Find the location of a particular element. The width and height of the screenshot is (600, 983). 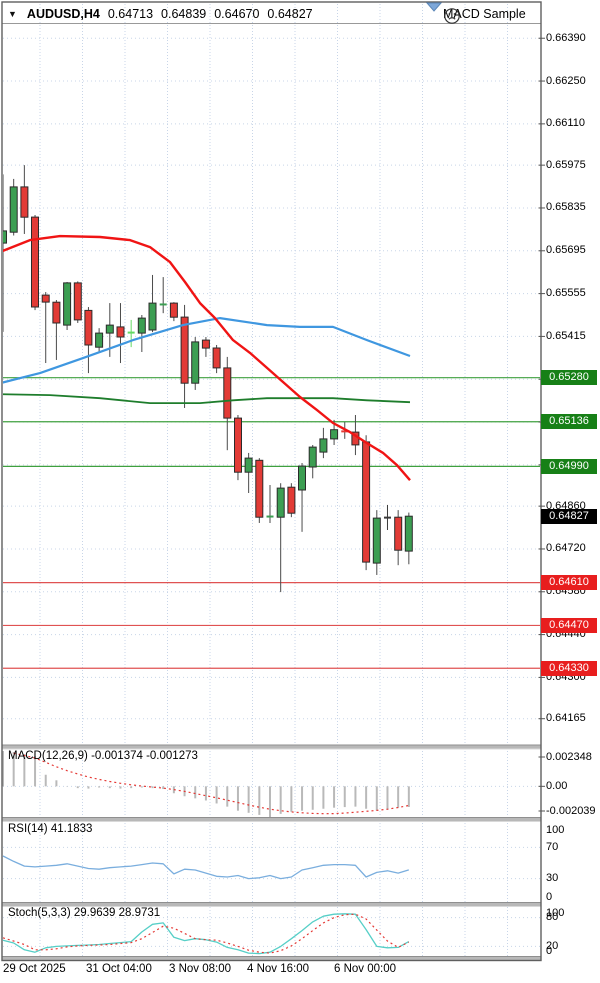

stoch-panel-title: Stoch(5,3,3) 29.9639 28.9731 is located at coordinates (84, 913).